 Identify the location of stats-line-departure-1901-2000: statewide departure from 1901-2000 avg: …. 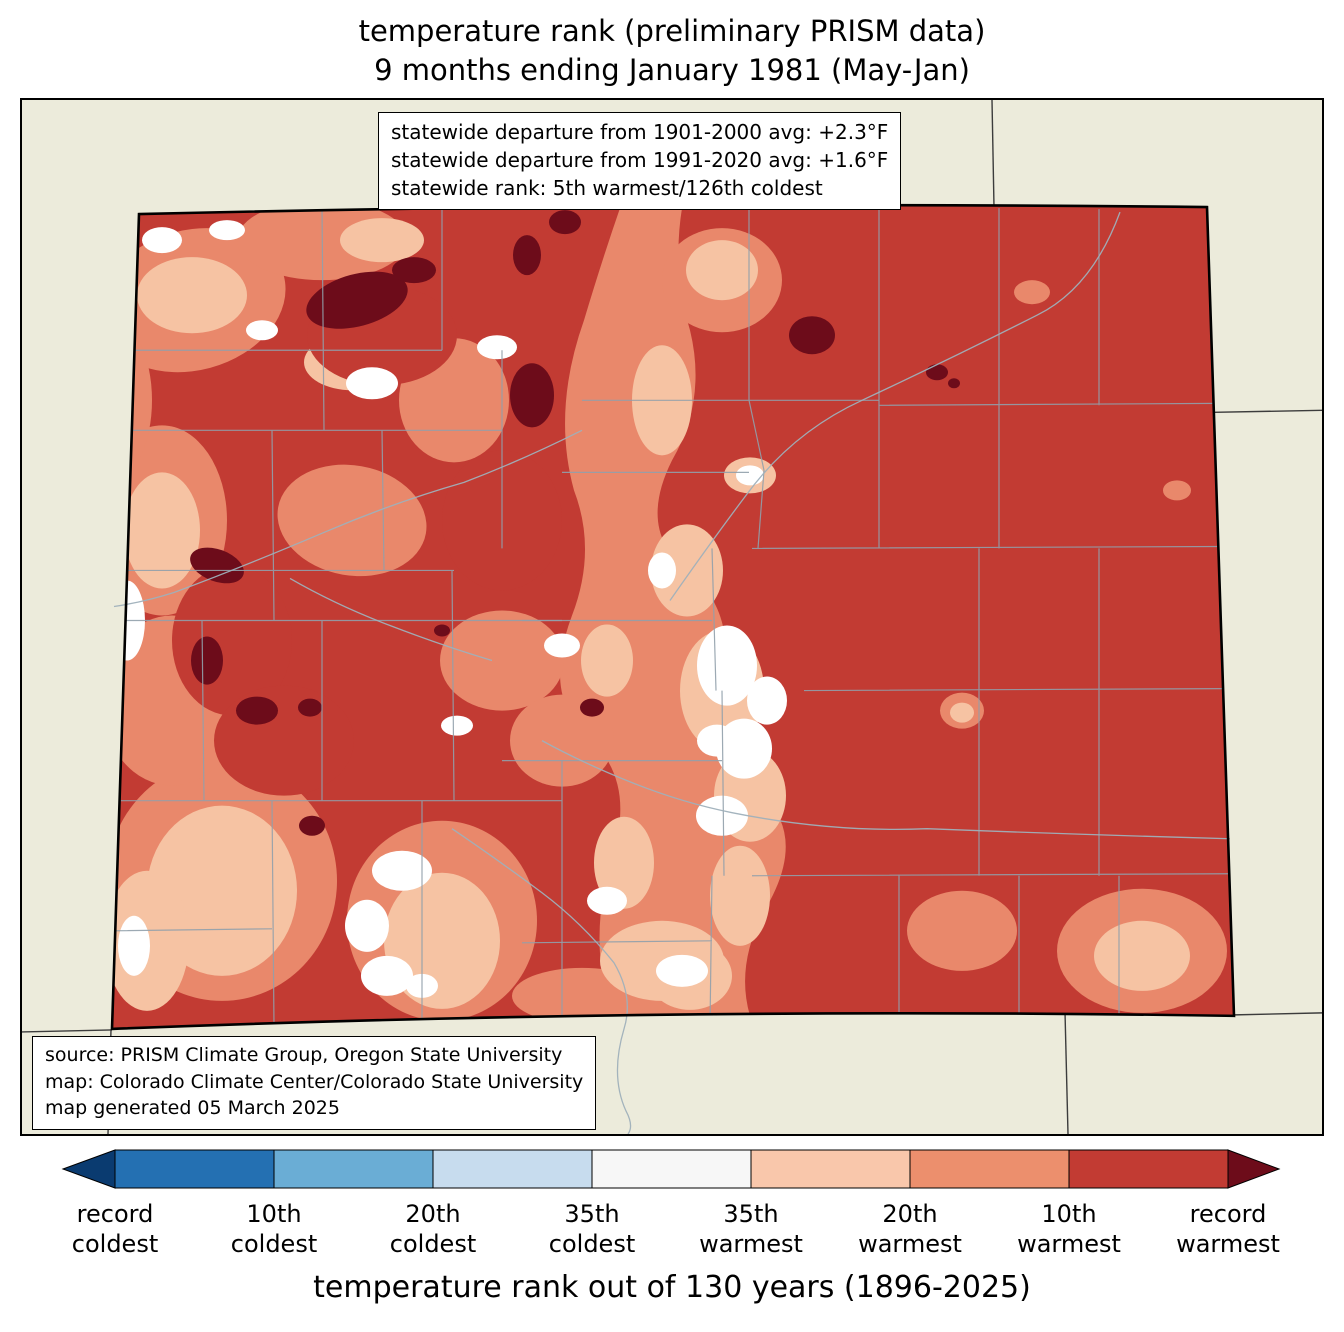
(640, 132).